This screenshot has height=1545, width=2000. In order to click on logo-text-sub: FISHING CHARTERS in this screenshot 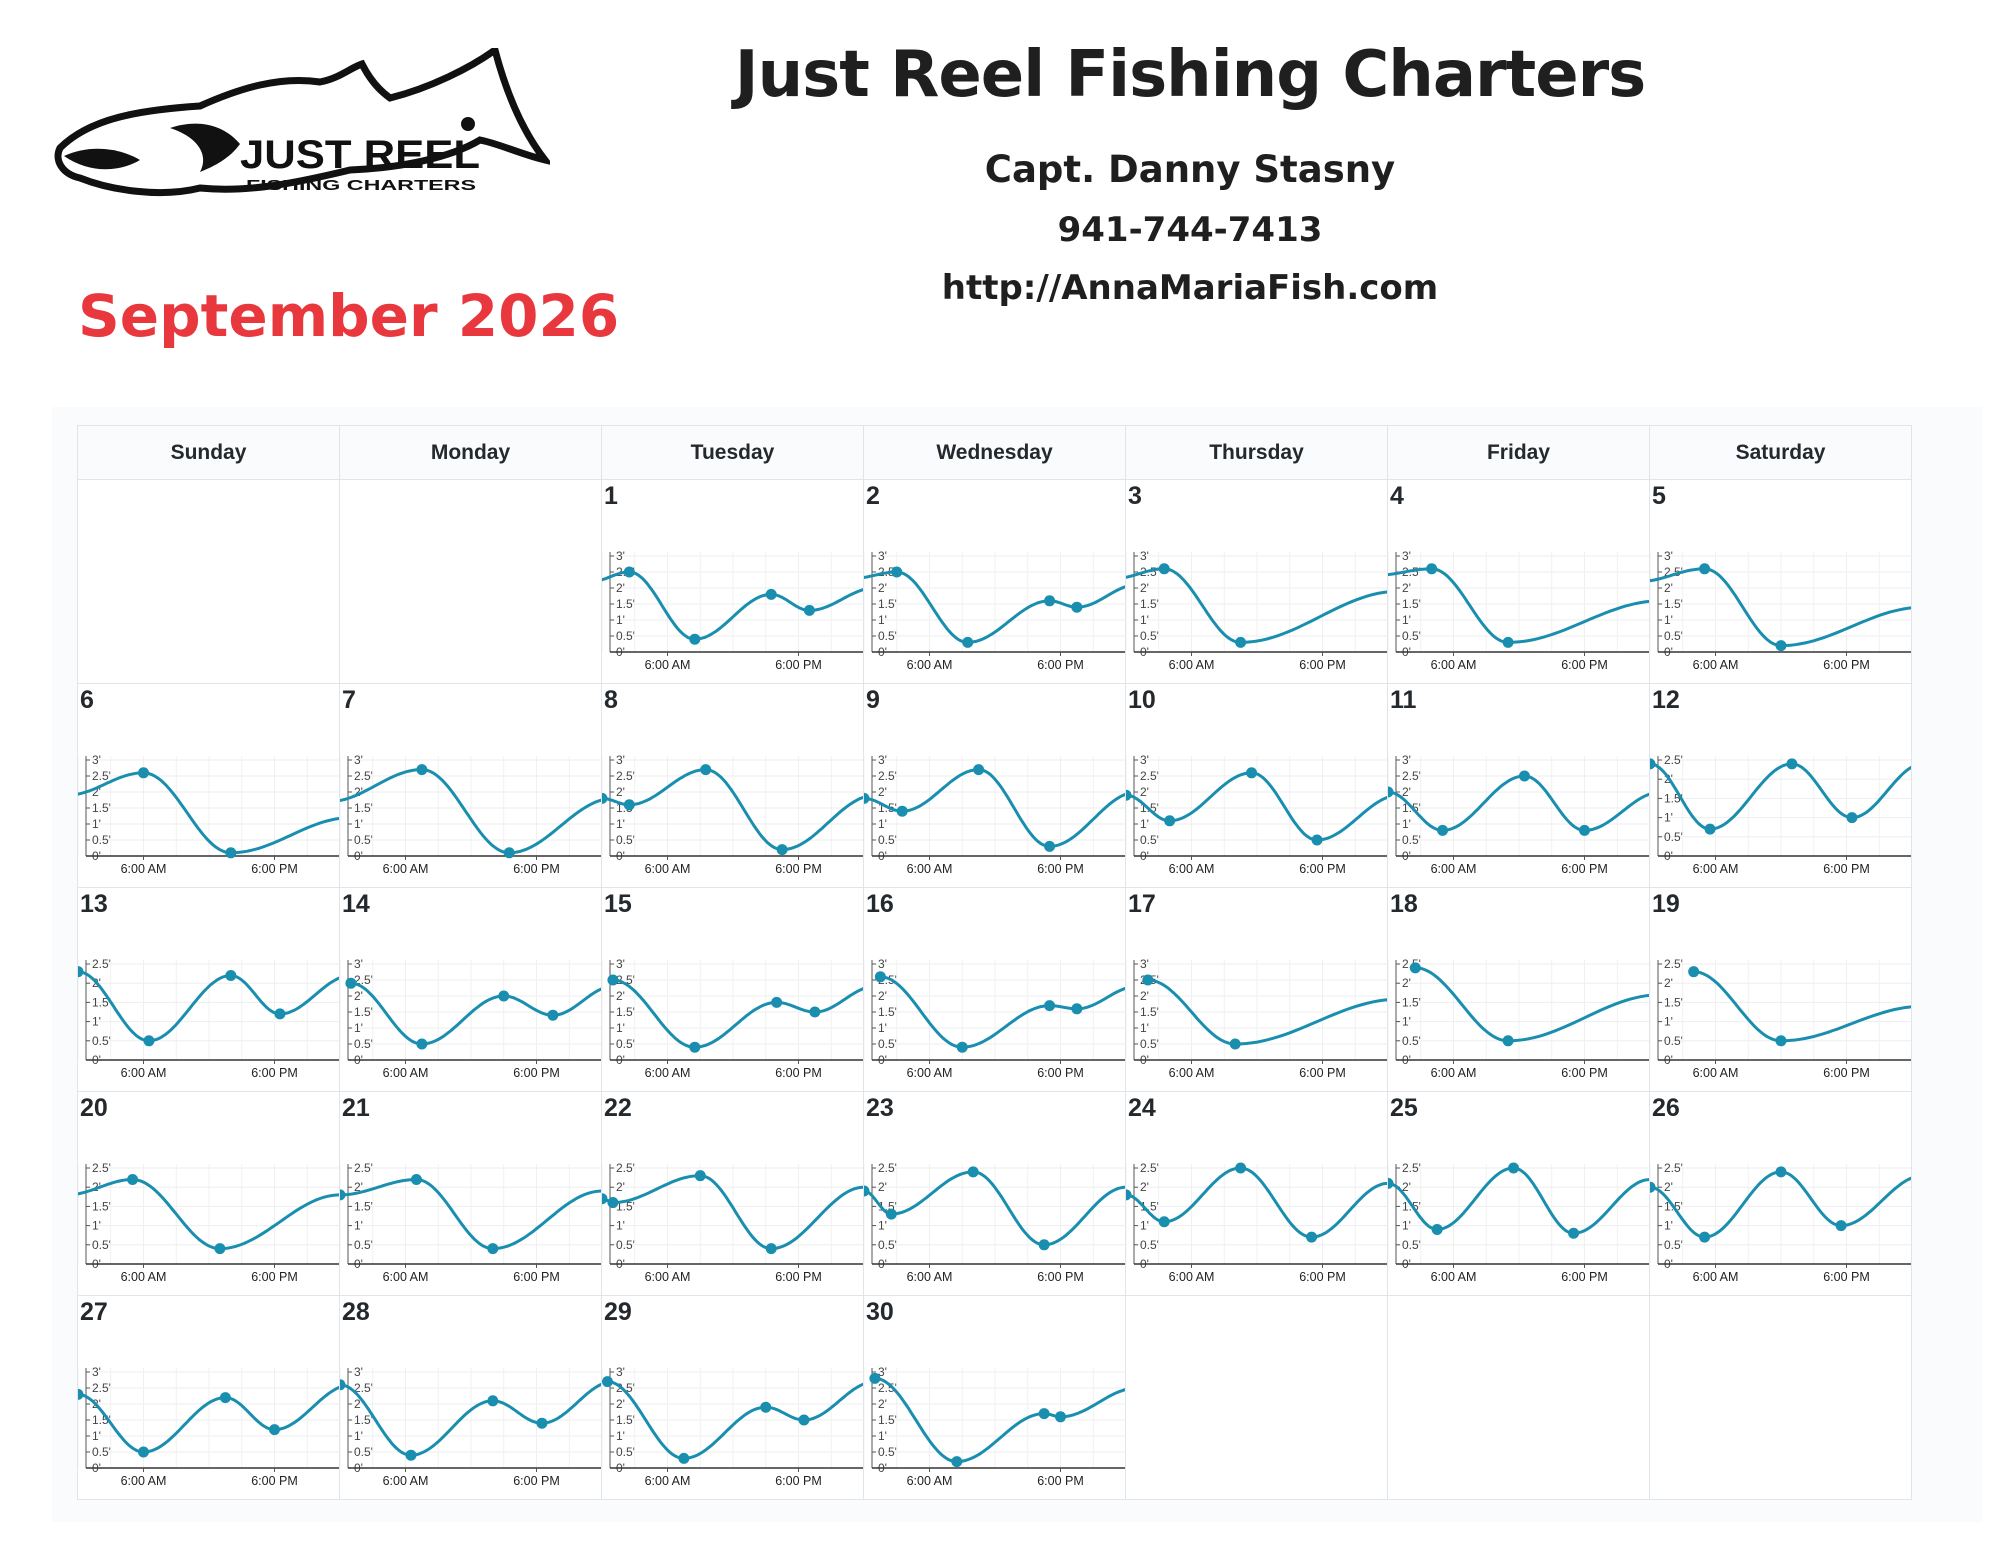, I will do `click(361, 185)`.